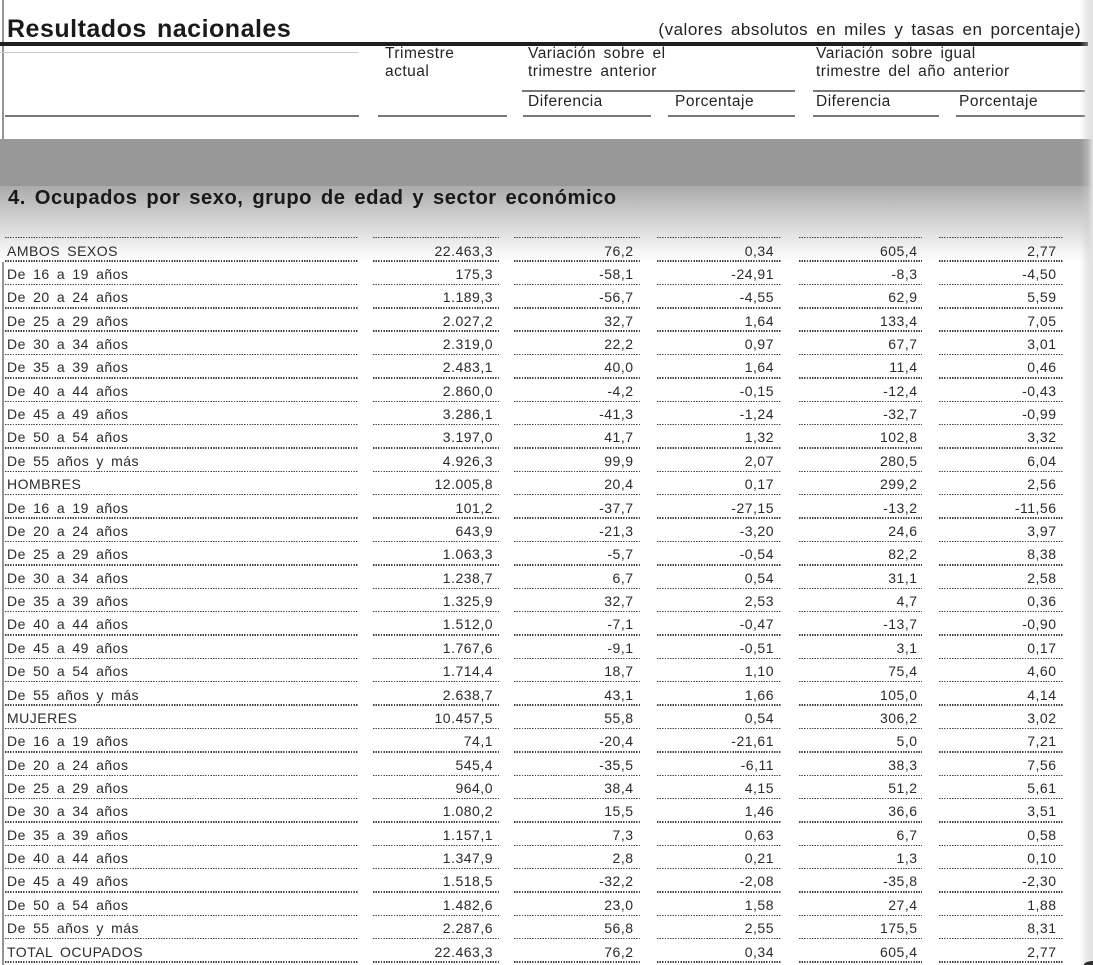 This screenshot has width=1093, height=965. I want to click on row-label: De 55 años y más, so click(73, 694).